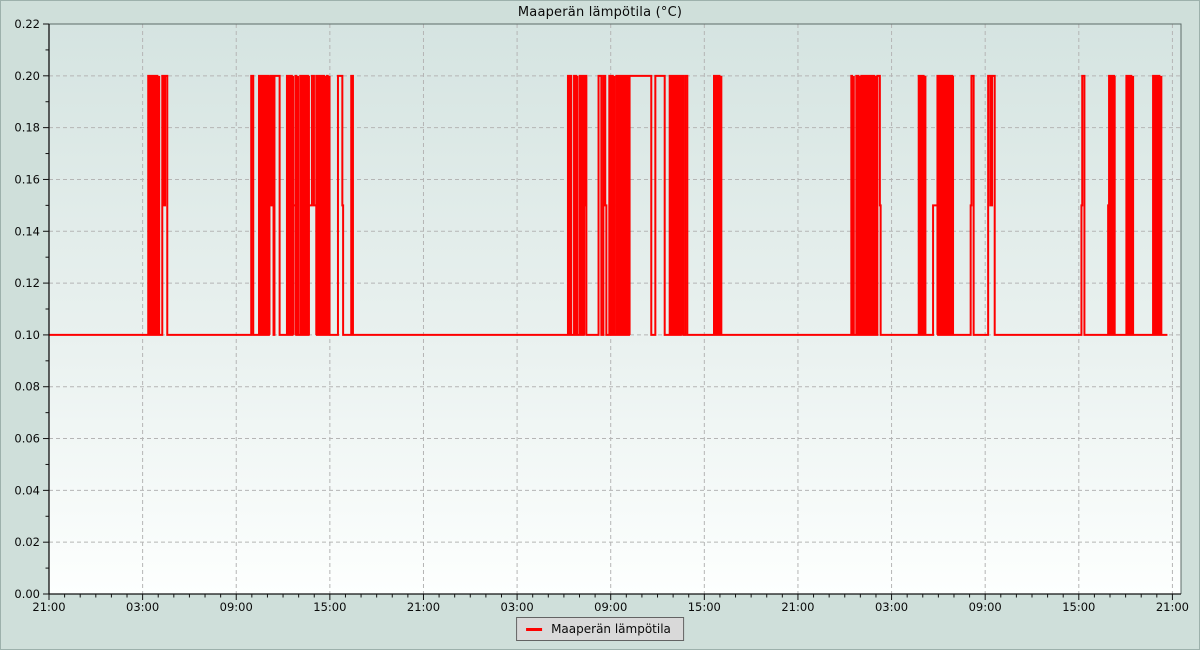  I want to click on y-tick-label: 0.14, so click(27, 231).